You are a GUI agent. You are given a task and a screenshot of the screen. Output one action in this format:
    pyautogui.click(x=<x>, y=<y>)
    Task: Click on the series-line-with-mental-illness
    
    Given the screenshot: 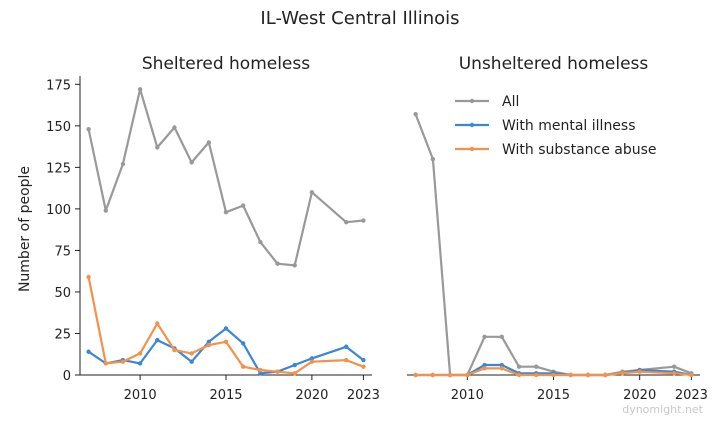 What is the action you would take?
    pyautogui.click(x=226, y=351)
    